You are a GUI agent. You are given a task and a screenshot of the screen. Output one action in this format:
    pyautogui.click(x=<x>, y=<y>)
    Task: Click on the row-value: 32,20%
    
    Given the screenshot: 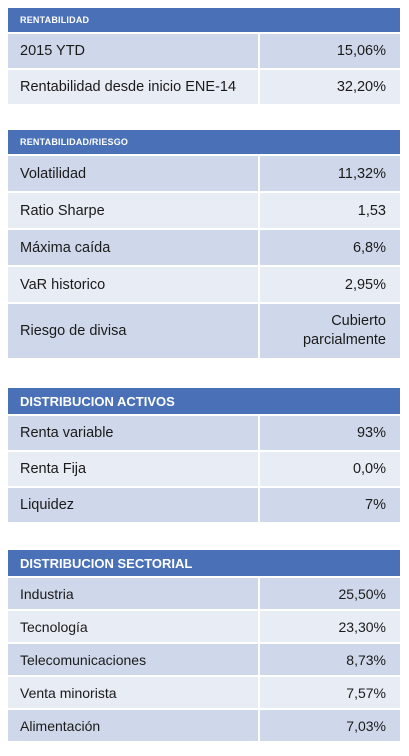 What is the action you would take?
    pyautogui.click(x=361, y=87)
    